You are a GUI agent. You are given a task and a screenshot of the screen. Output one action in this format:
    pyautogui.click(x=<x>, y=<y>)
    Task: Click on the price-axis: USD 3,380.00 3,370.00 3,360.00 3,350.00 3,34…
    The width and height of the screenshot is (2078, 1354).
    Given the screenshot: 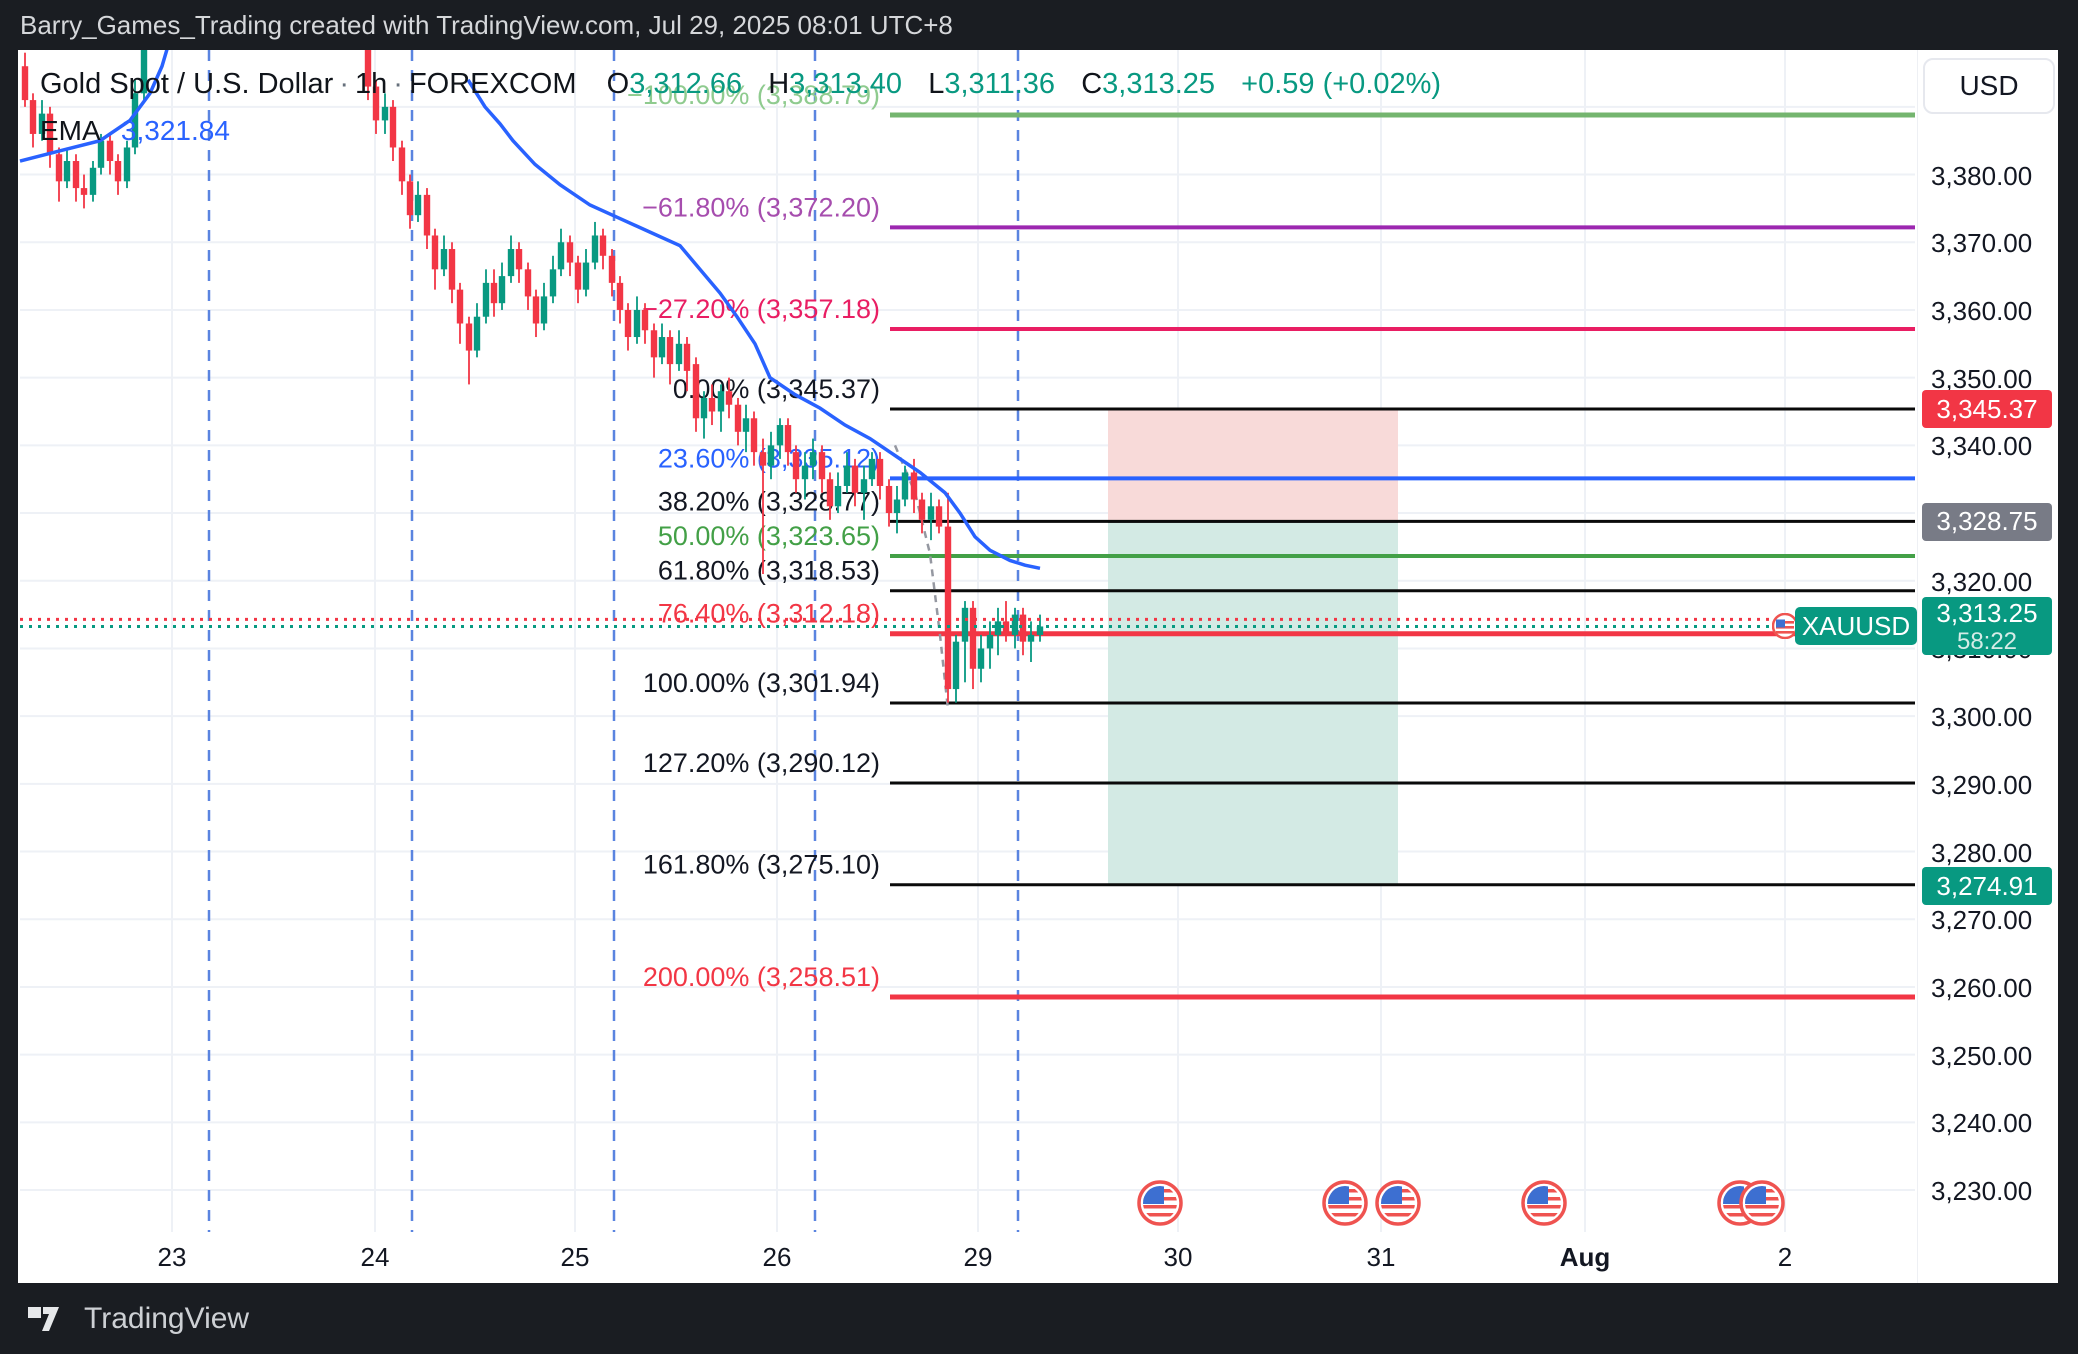 What is the action you would take?
    pyautogui.click(x=1987, y=666)
    